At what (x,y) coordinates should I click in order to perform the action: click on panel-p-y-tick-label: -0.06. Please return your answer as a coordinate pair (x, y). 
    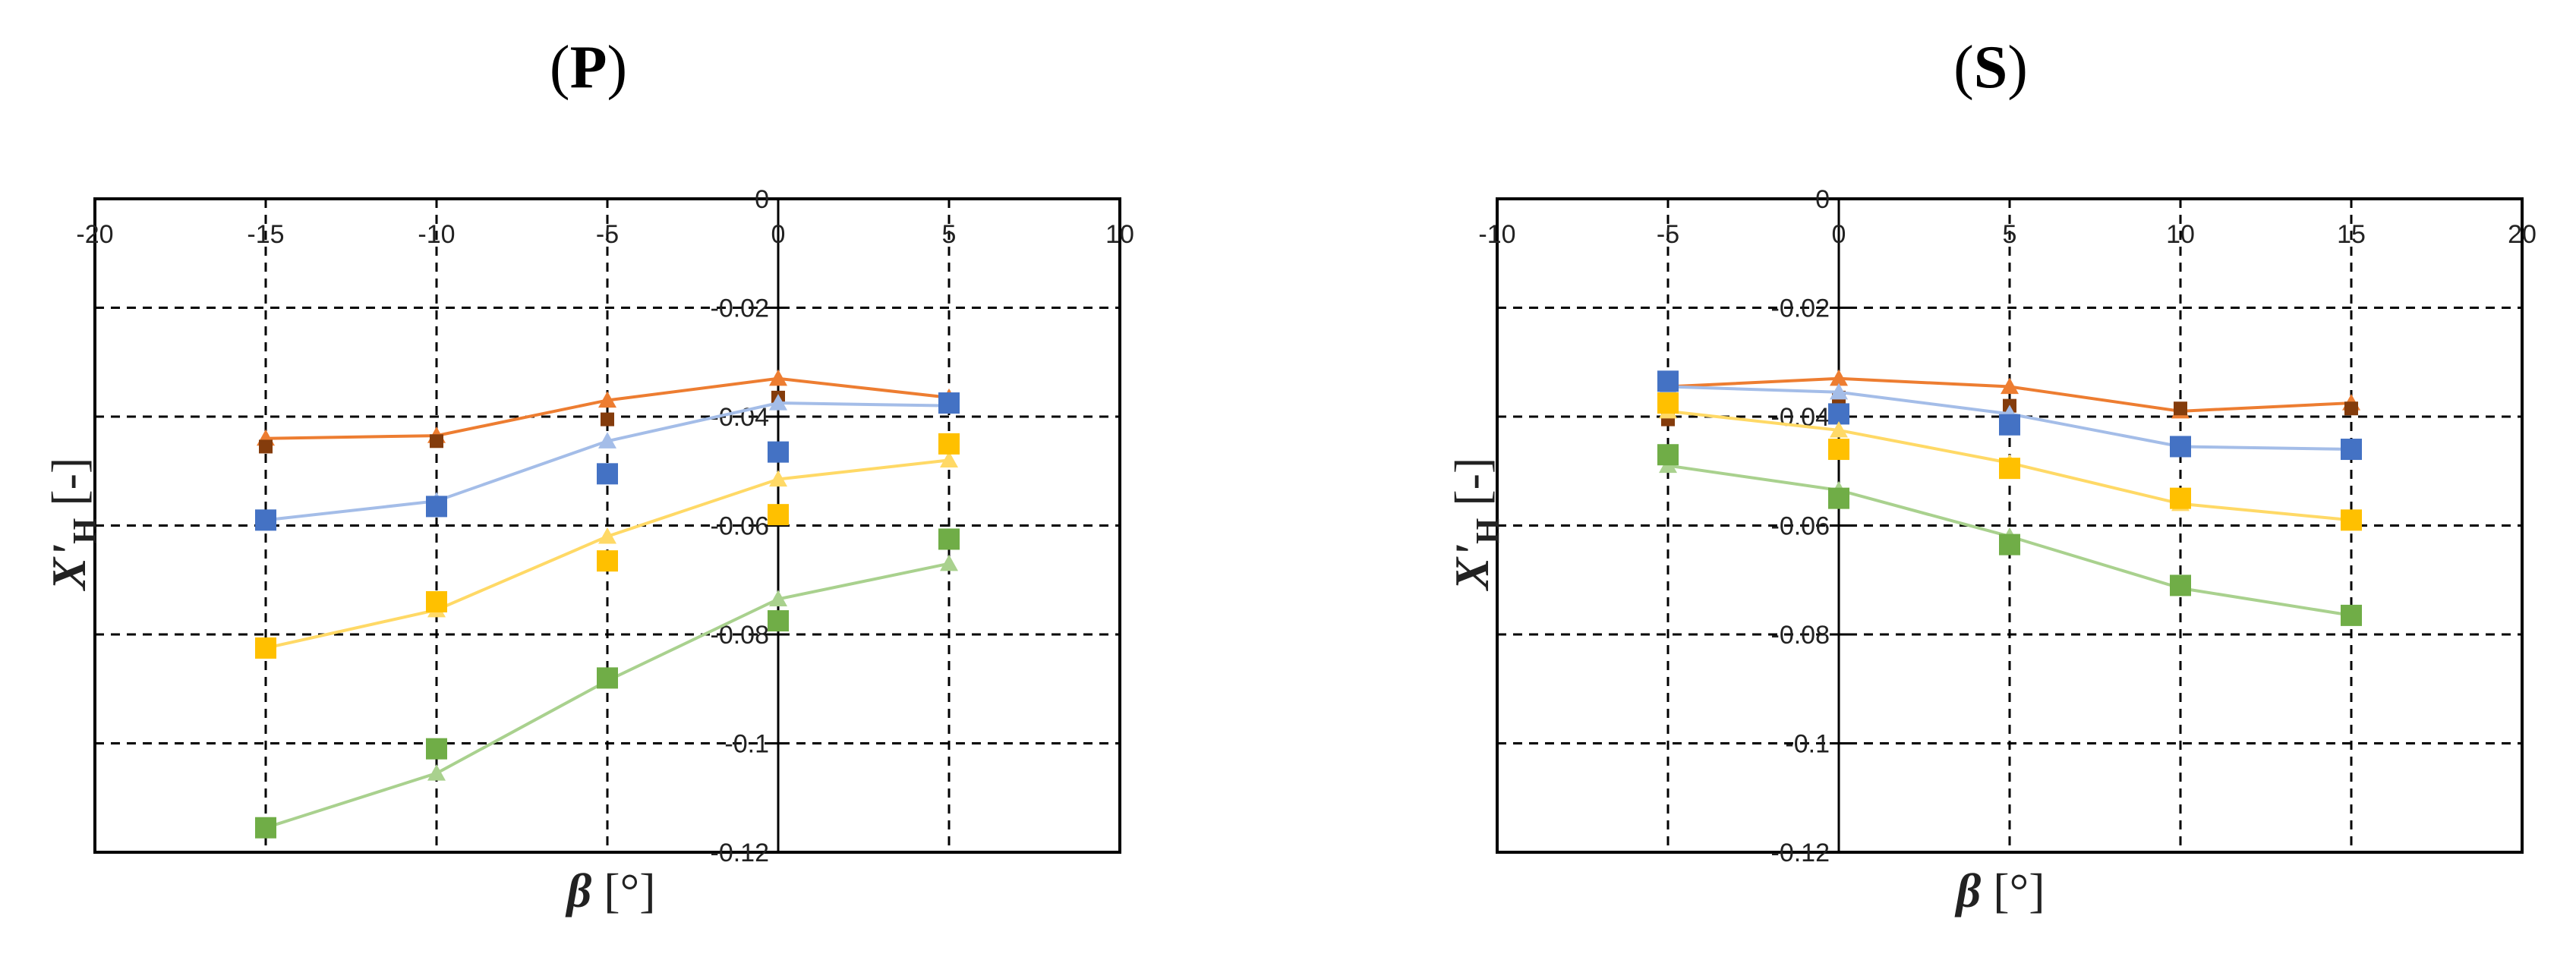
    Looking at the image, I should click on (740, 526).